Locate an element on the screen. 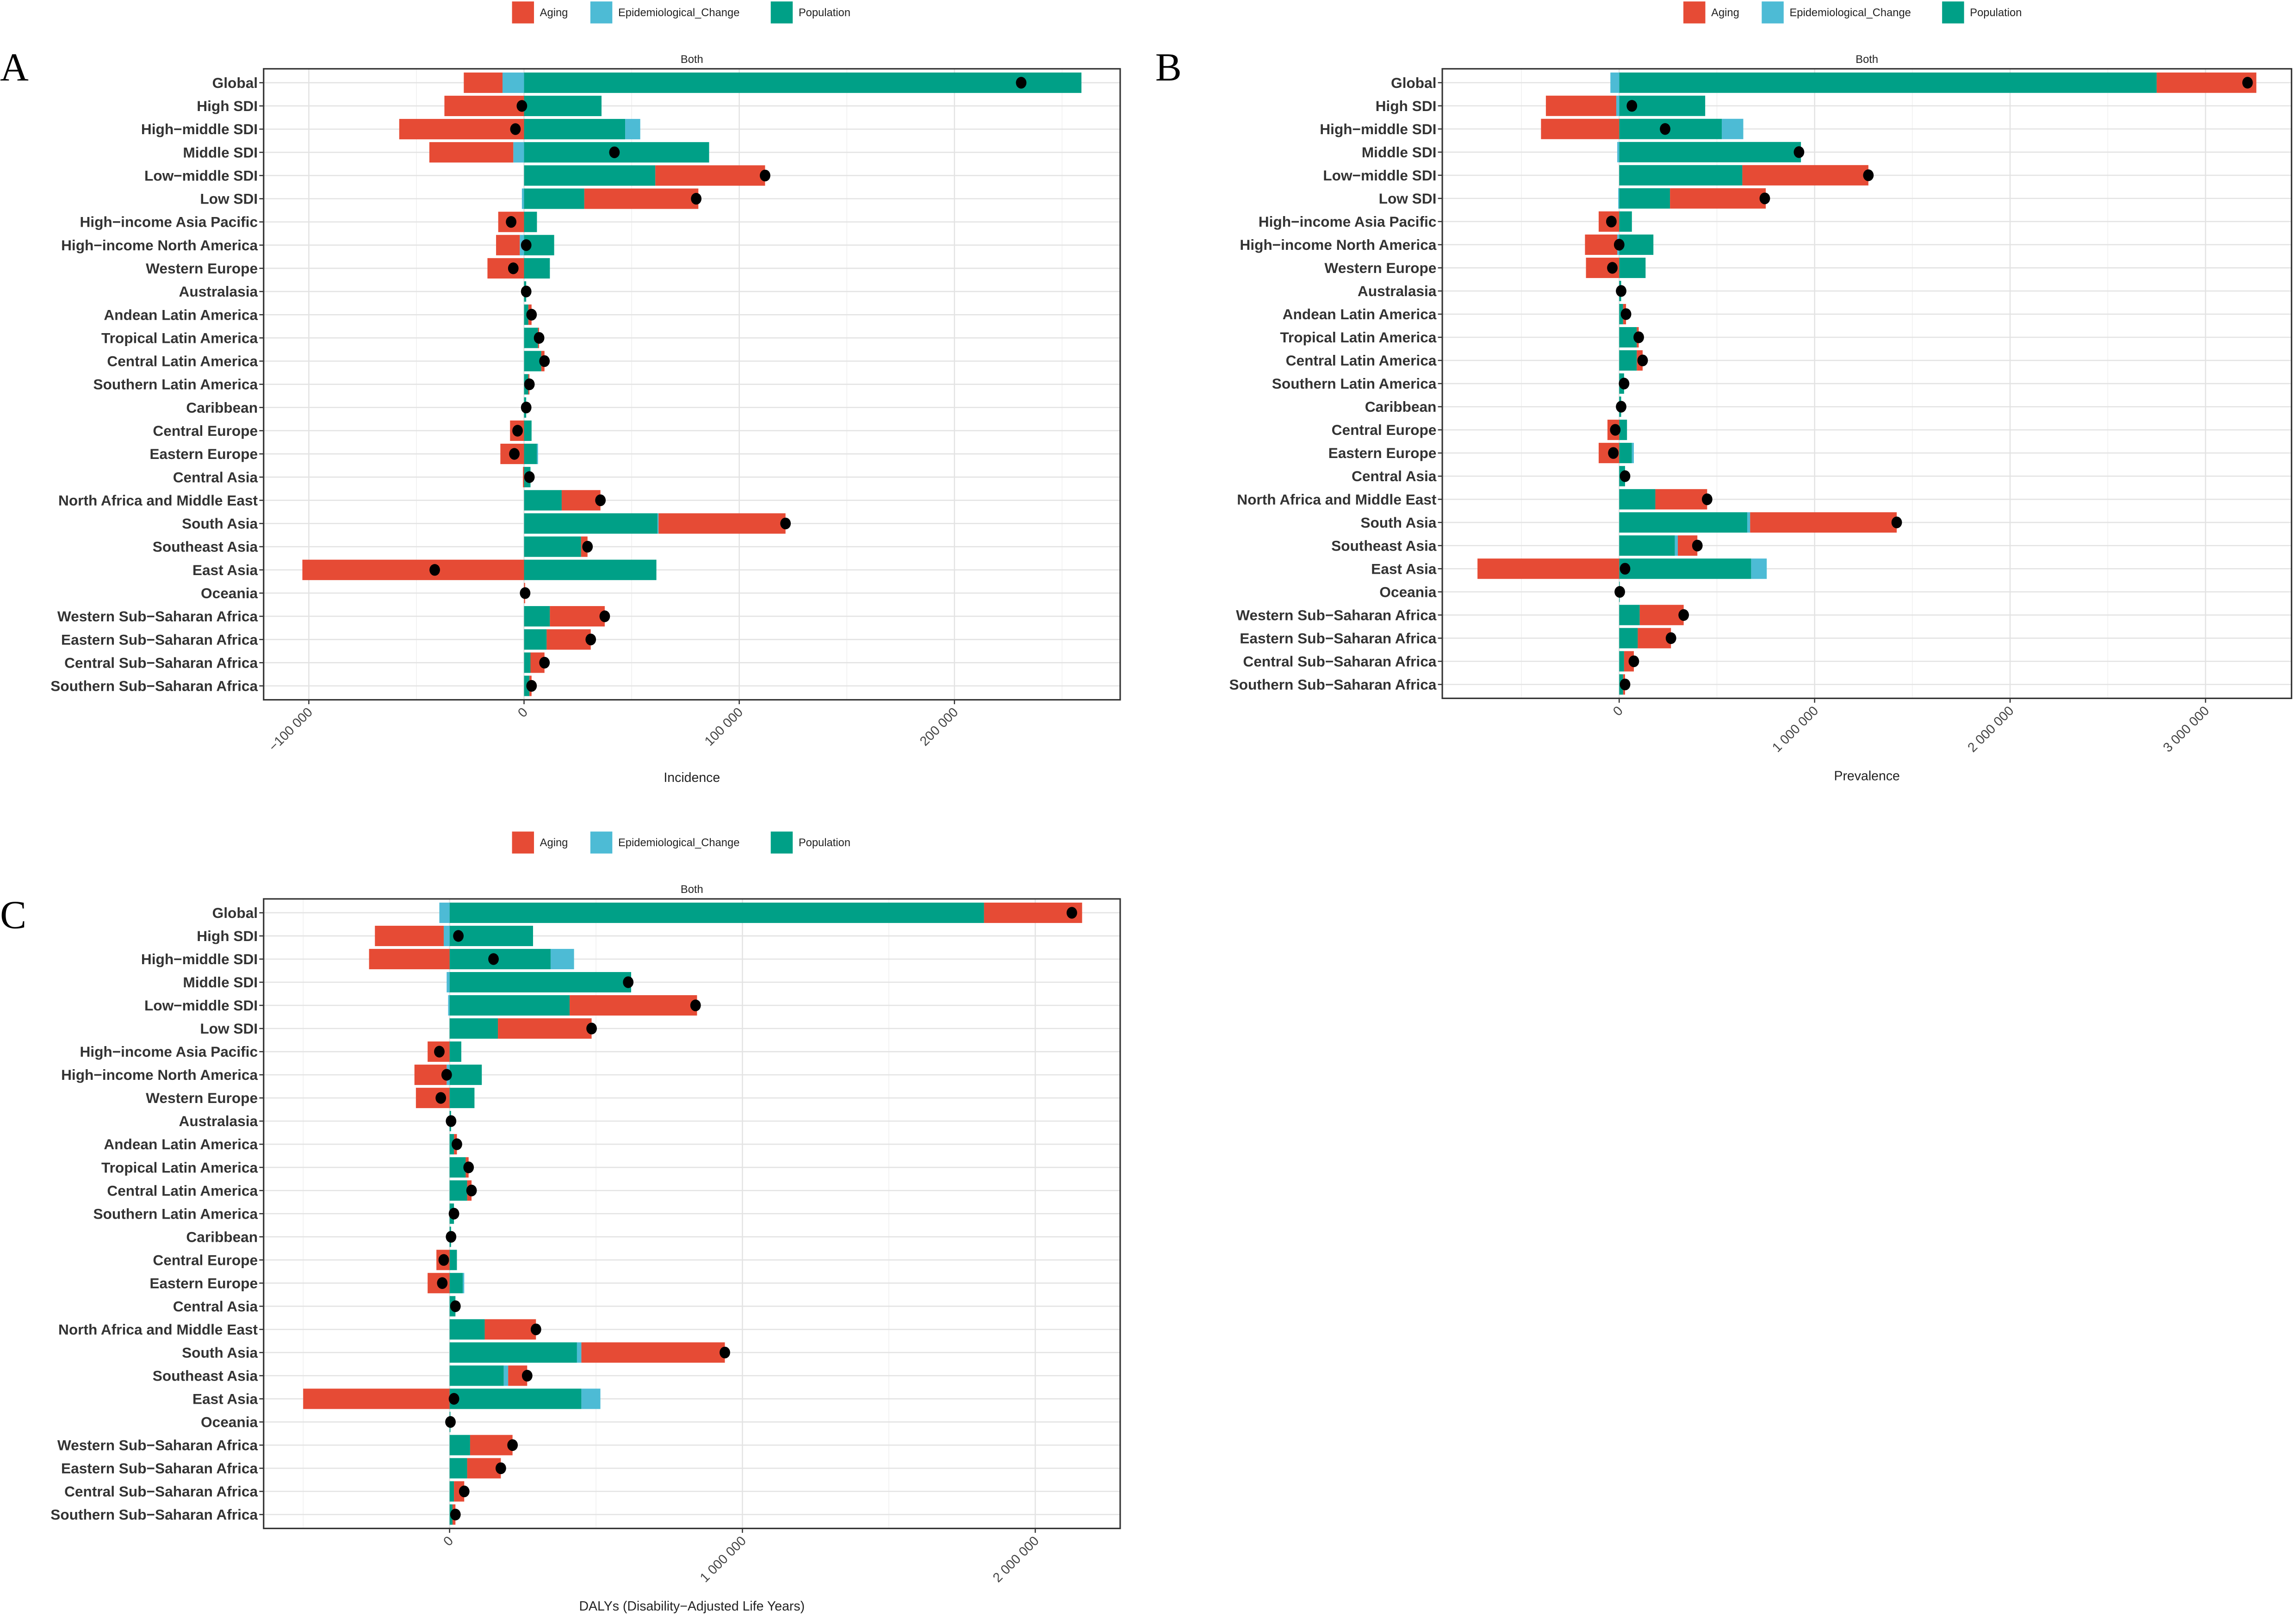 The width and height of the screenshot is (2296, 1617). category-label: High SDI is located at coordinates (1407, 106).